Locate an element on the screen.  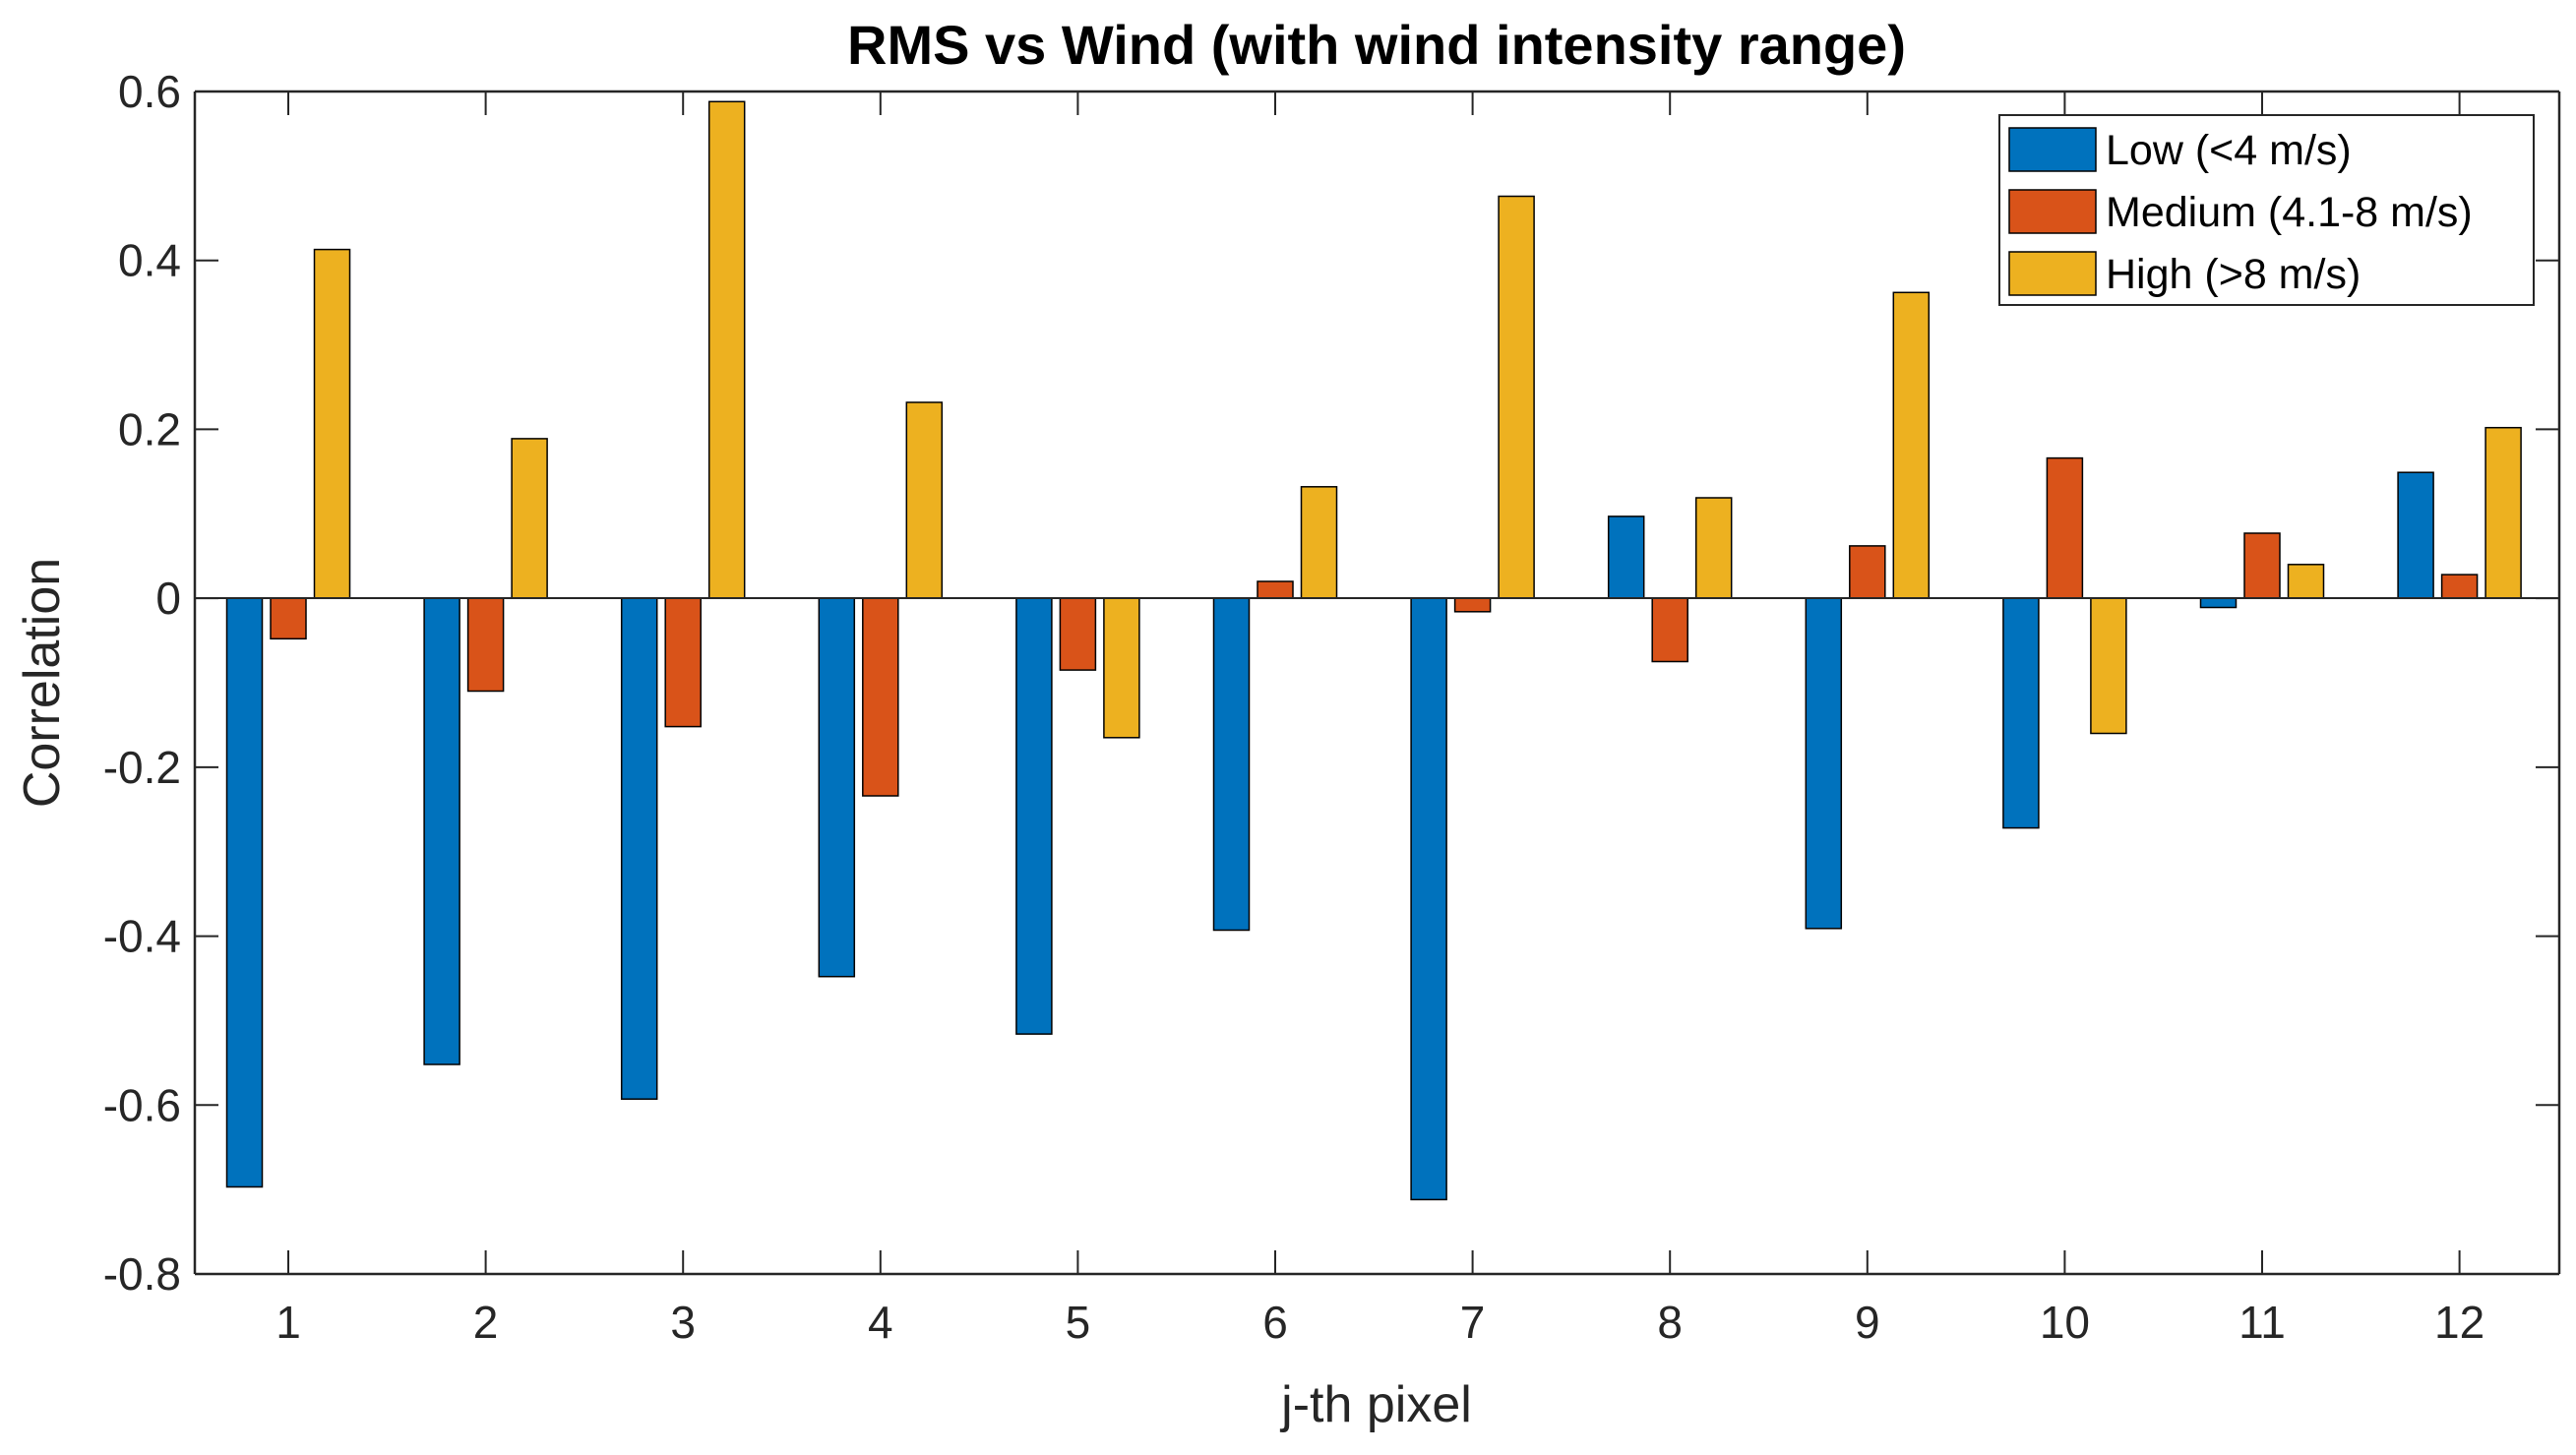
legend-label-high: High (>8 m/s) is located at coordinates (2233, 274).